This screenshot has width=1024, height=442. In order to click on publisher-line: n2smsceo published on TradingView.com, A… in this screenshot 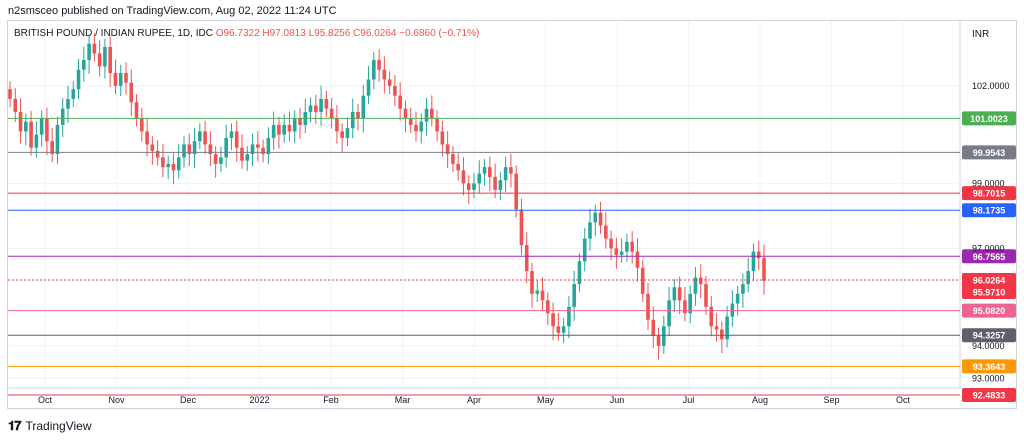, I will do `click(172, 11)`.